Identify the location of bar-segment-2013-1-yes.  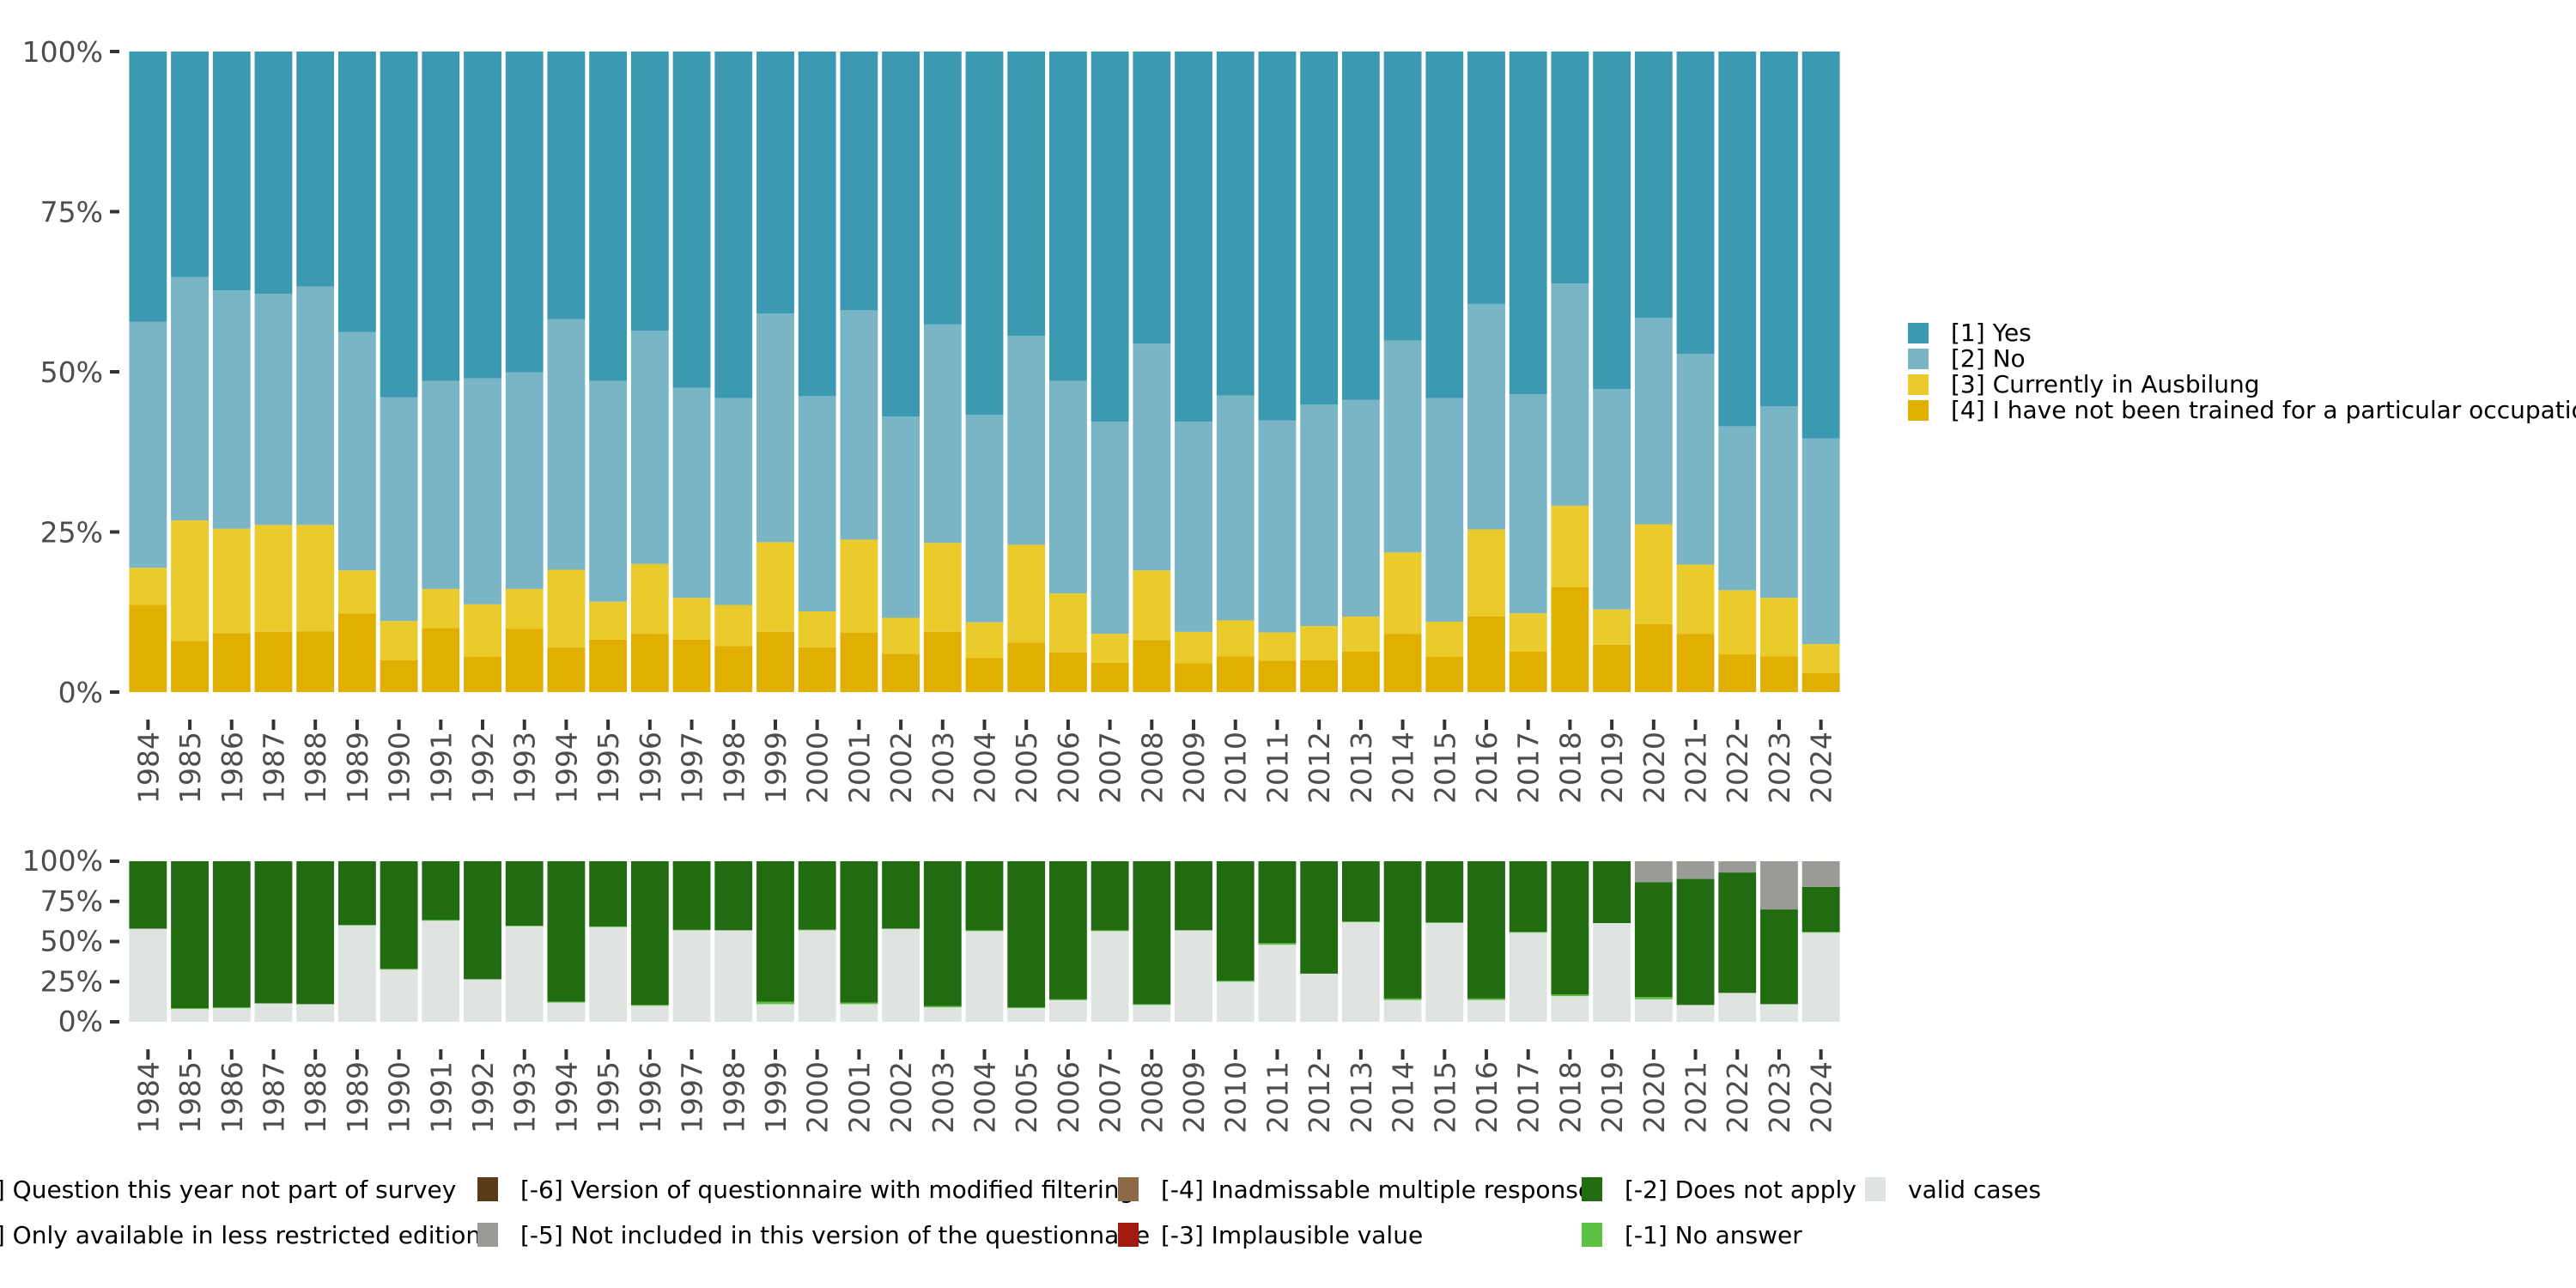
(1360, 226).